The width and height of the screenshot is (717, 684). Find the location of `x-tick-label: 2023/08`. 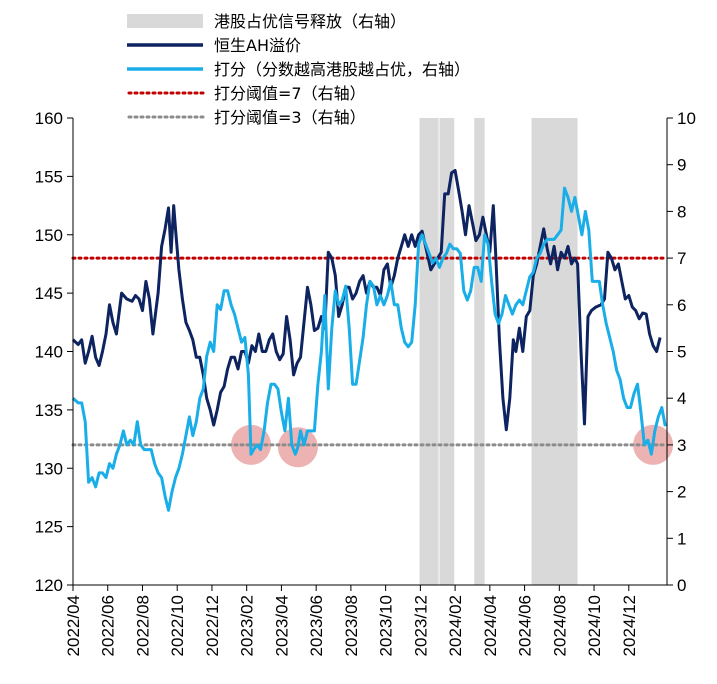

x-tick-label: 2023/08 is located at coordinates (351, 625).